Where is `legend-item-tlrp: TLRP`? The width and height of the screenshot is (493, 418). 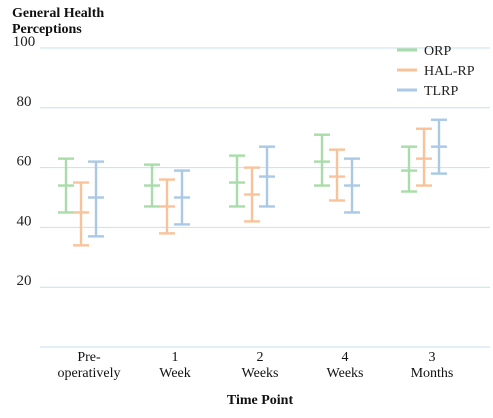 legend-item-tlrp: TLRP is located at coordinates (427, 91).